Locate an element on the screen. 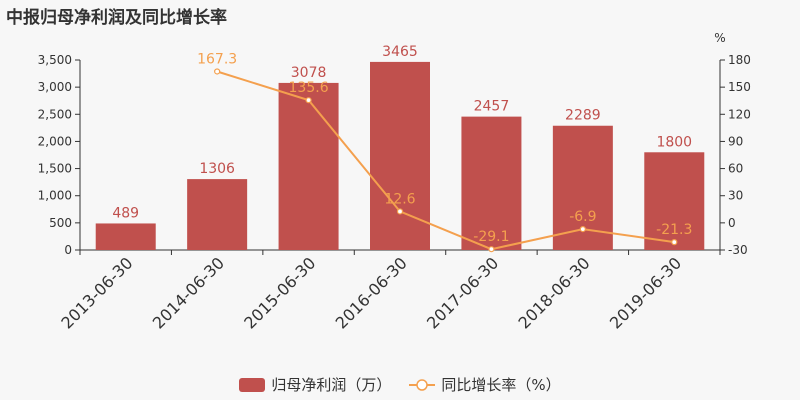 This screenshot has width=800, height=400. bar-value-label: 2289 is located at coordinates (583, 116).